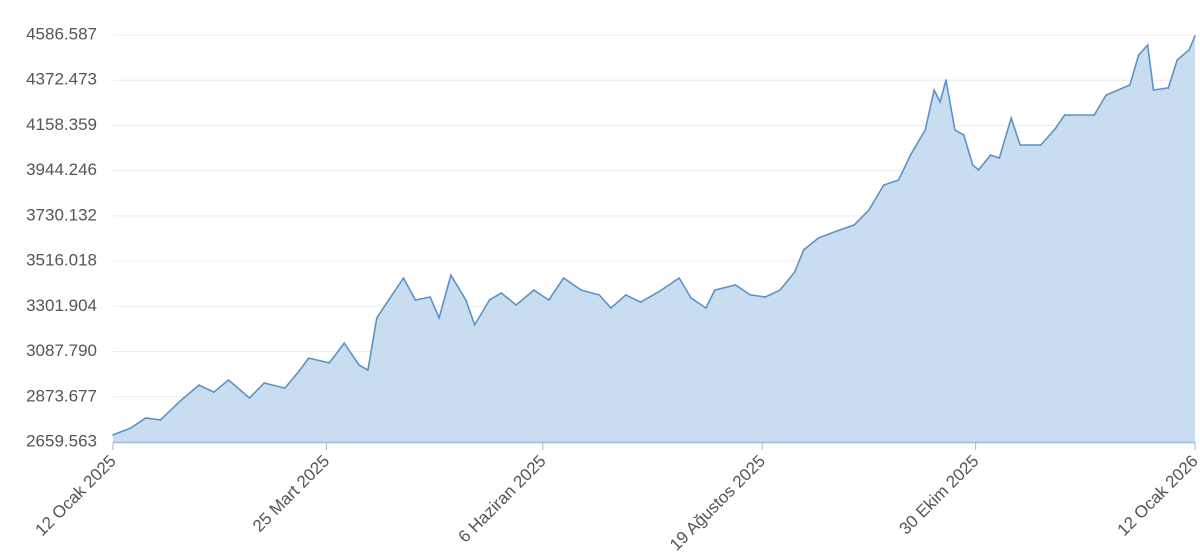 The width and height of the screenshot is (1200, 553). I want to click on y-tick-label: 4586.587, so click(61, 33).